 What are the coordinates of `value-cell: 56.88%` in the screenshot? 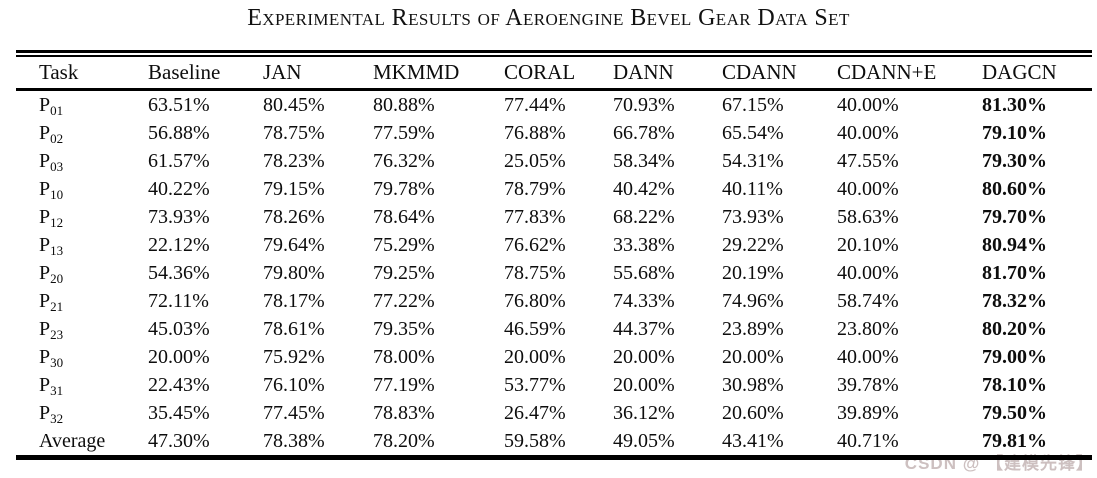 It's located at (179, 132).